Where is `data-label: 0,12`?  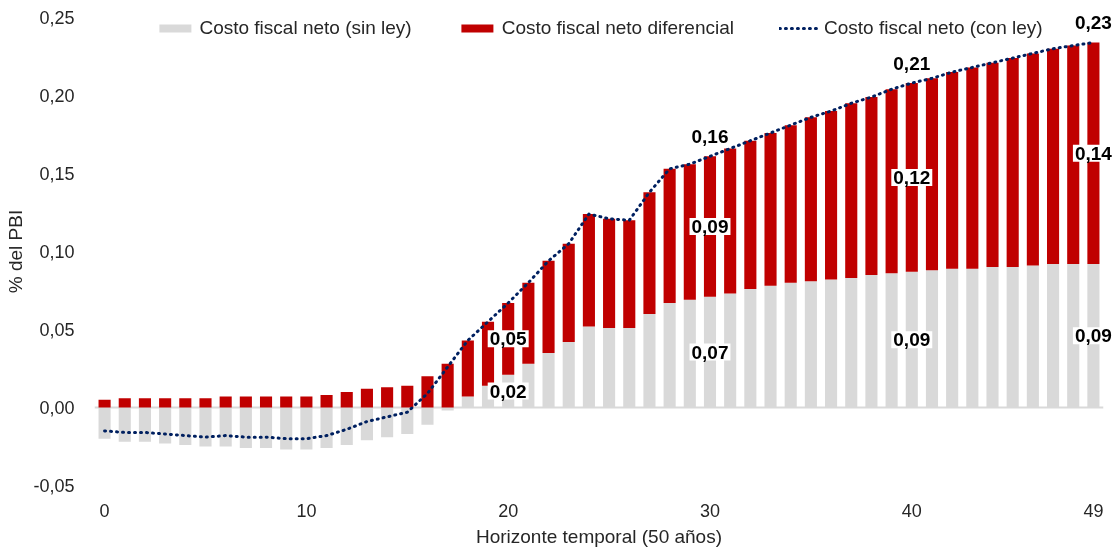
data-label: 0,12 is located at coordinates (912, 177).